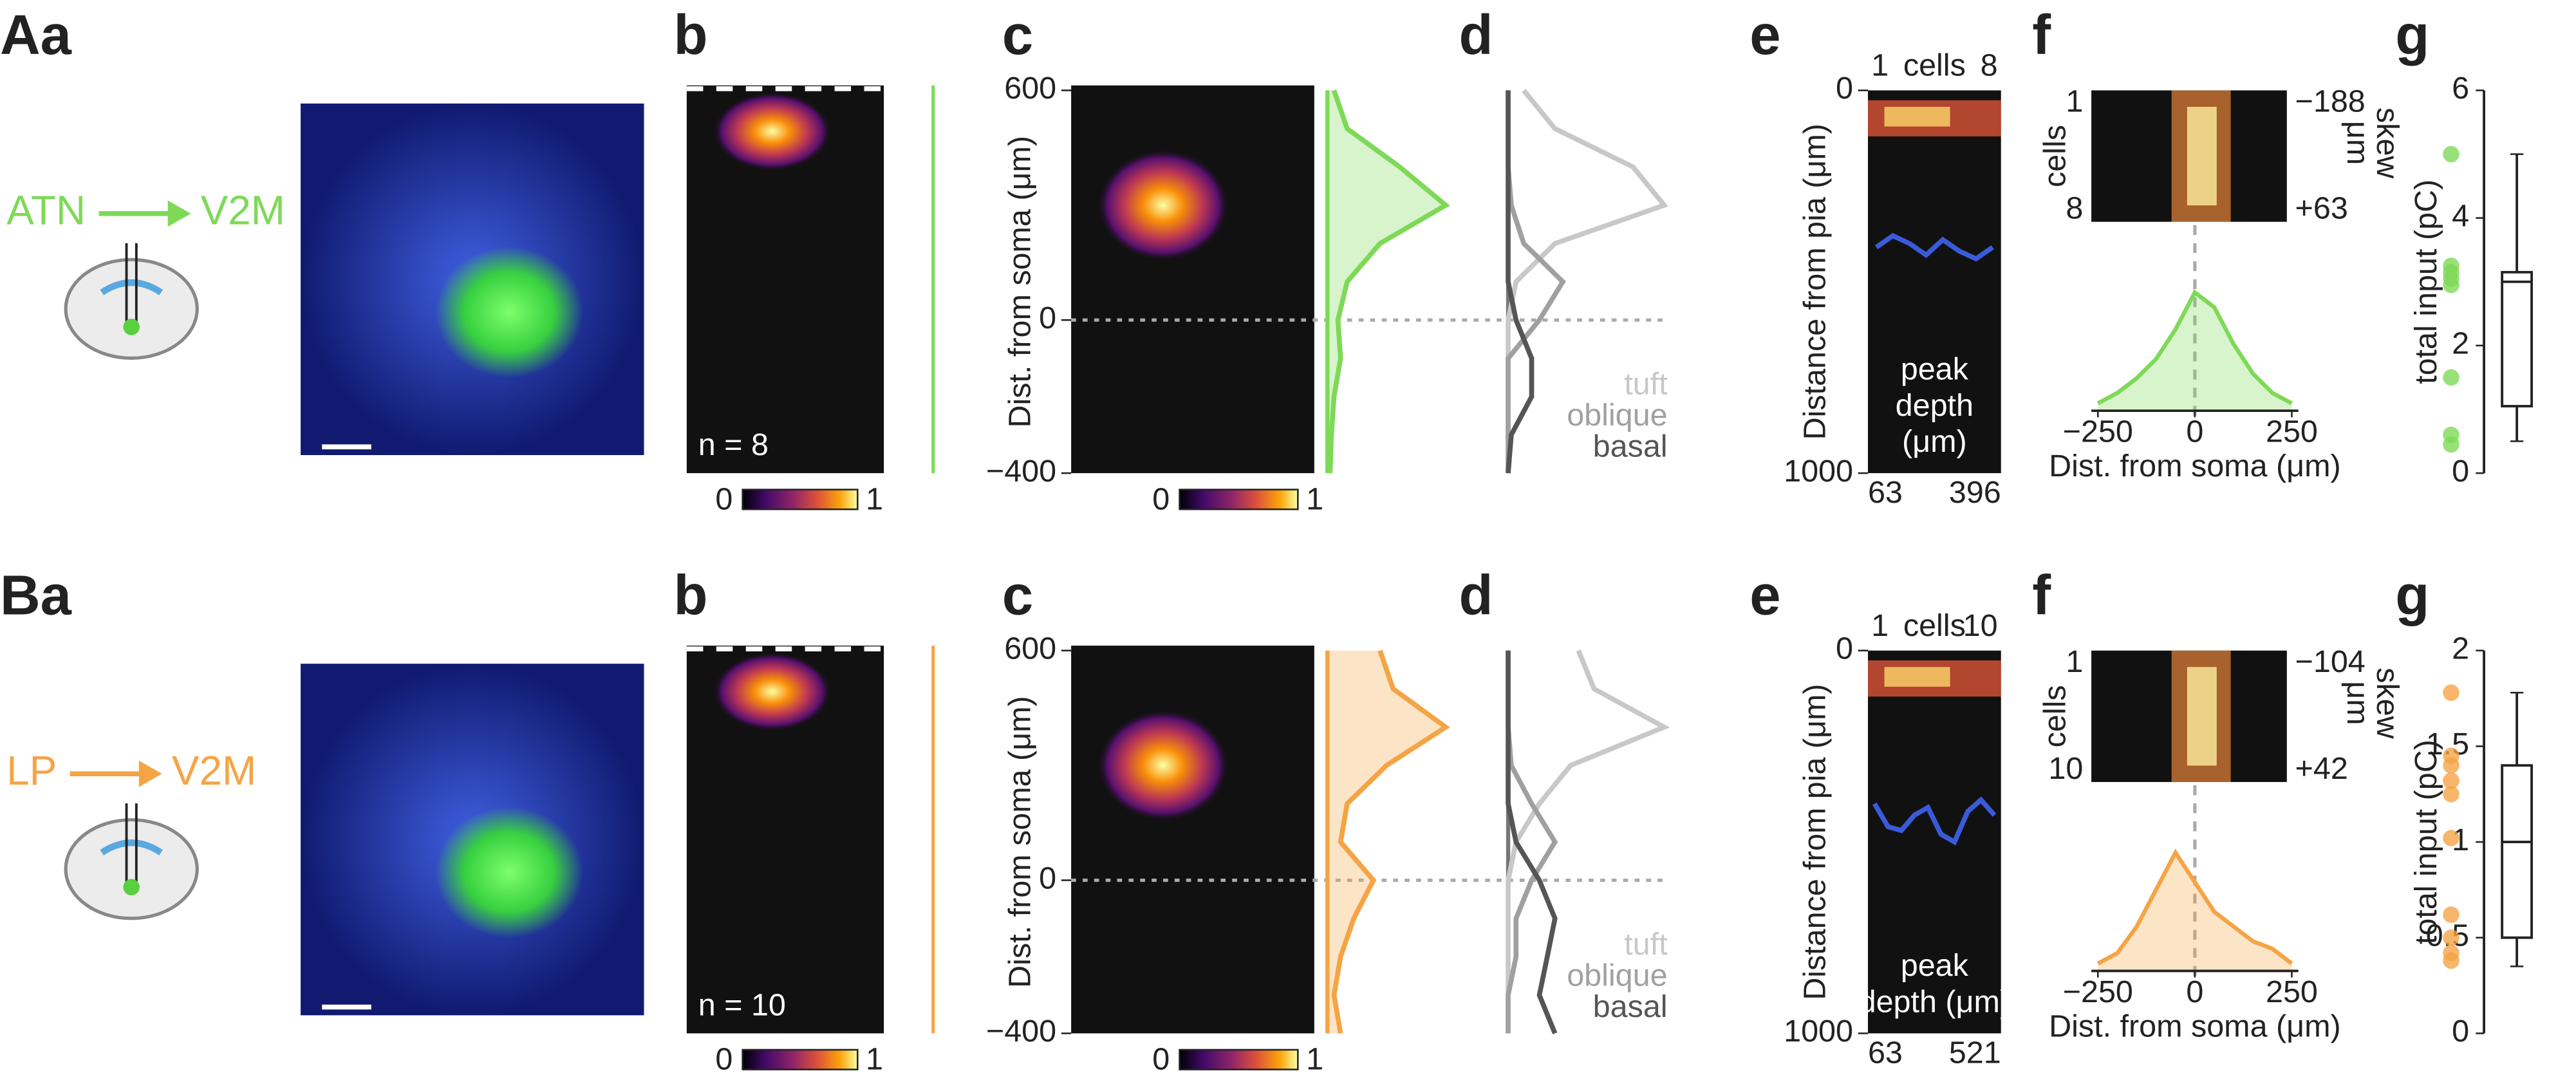 The height and width of the screenshot is (1082, 2576). Describe the element at coordinates (131, 847) in the screenshot. I see `brain-ventricle` at that location.